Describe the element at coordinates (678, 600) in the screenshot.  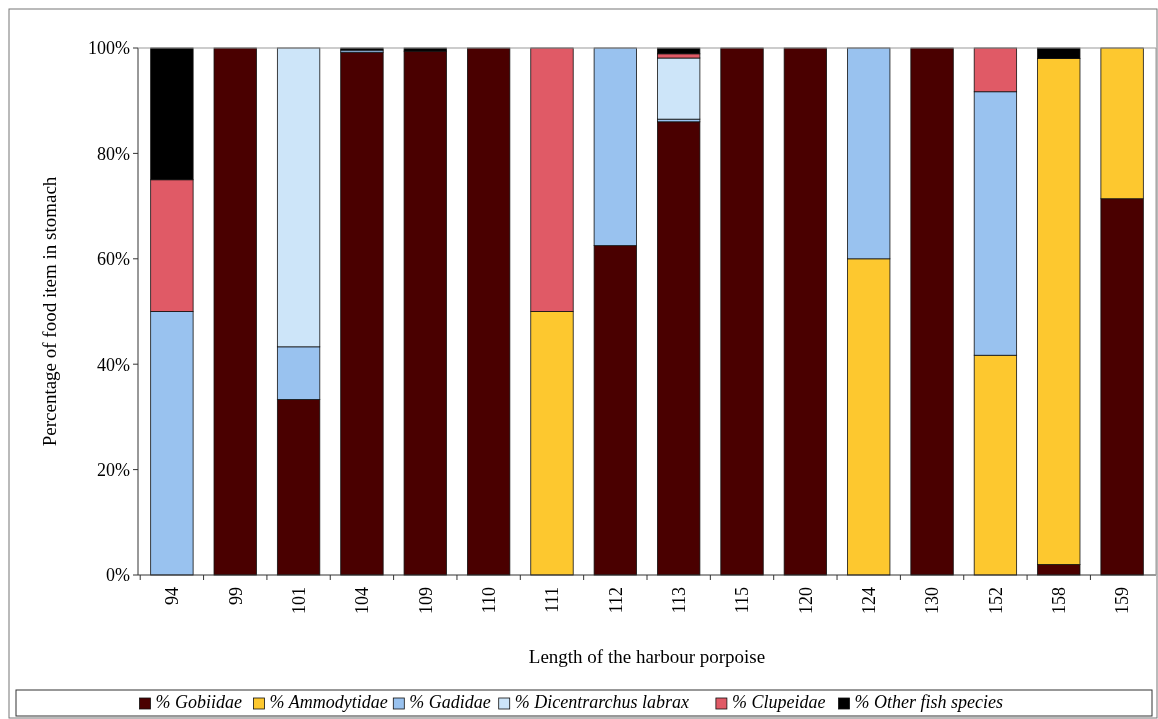
I see `x-tick-label: 113` at that location.